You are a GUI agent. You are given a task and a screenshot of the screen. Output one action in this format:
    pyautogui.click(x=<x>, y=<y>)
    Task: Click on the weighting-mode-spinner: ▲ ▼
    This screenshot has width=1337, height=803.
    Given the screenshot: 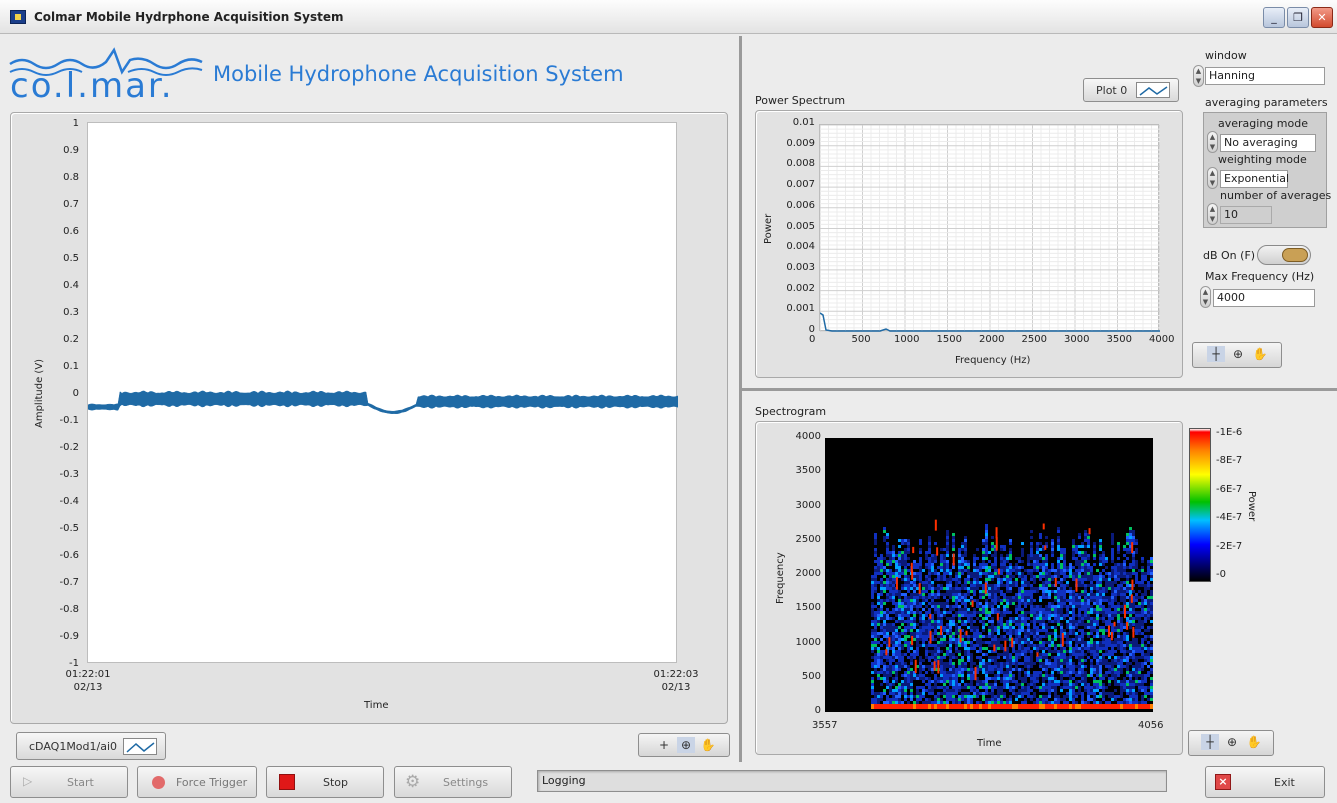 What is the action you would take?
    pyautogui.click(x=1212, y=178)
    